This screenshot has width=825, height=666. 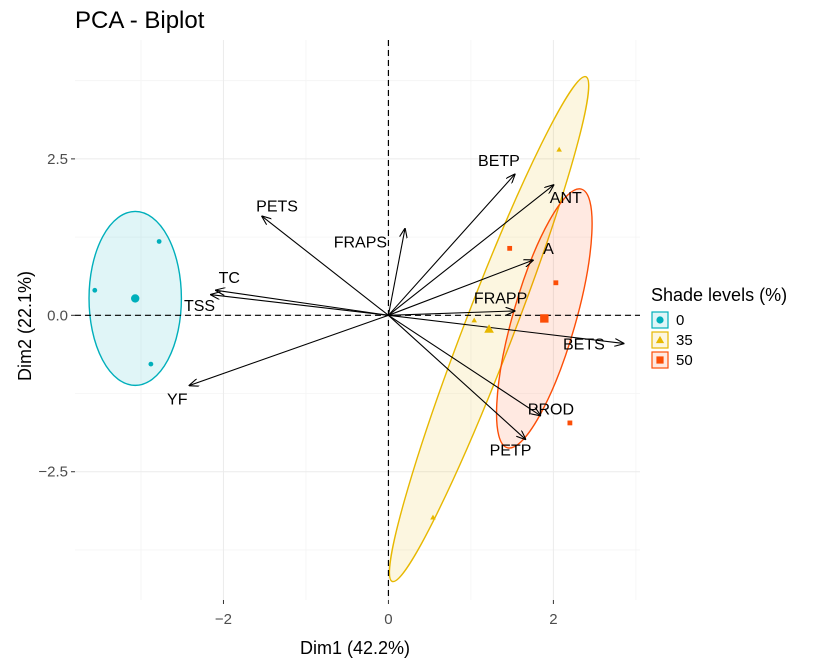 What do you see at coordinates (57, 159) in the screenshot?
I see `y-tick-label: 2.5` at bounding box center [57, 159].